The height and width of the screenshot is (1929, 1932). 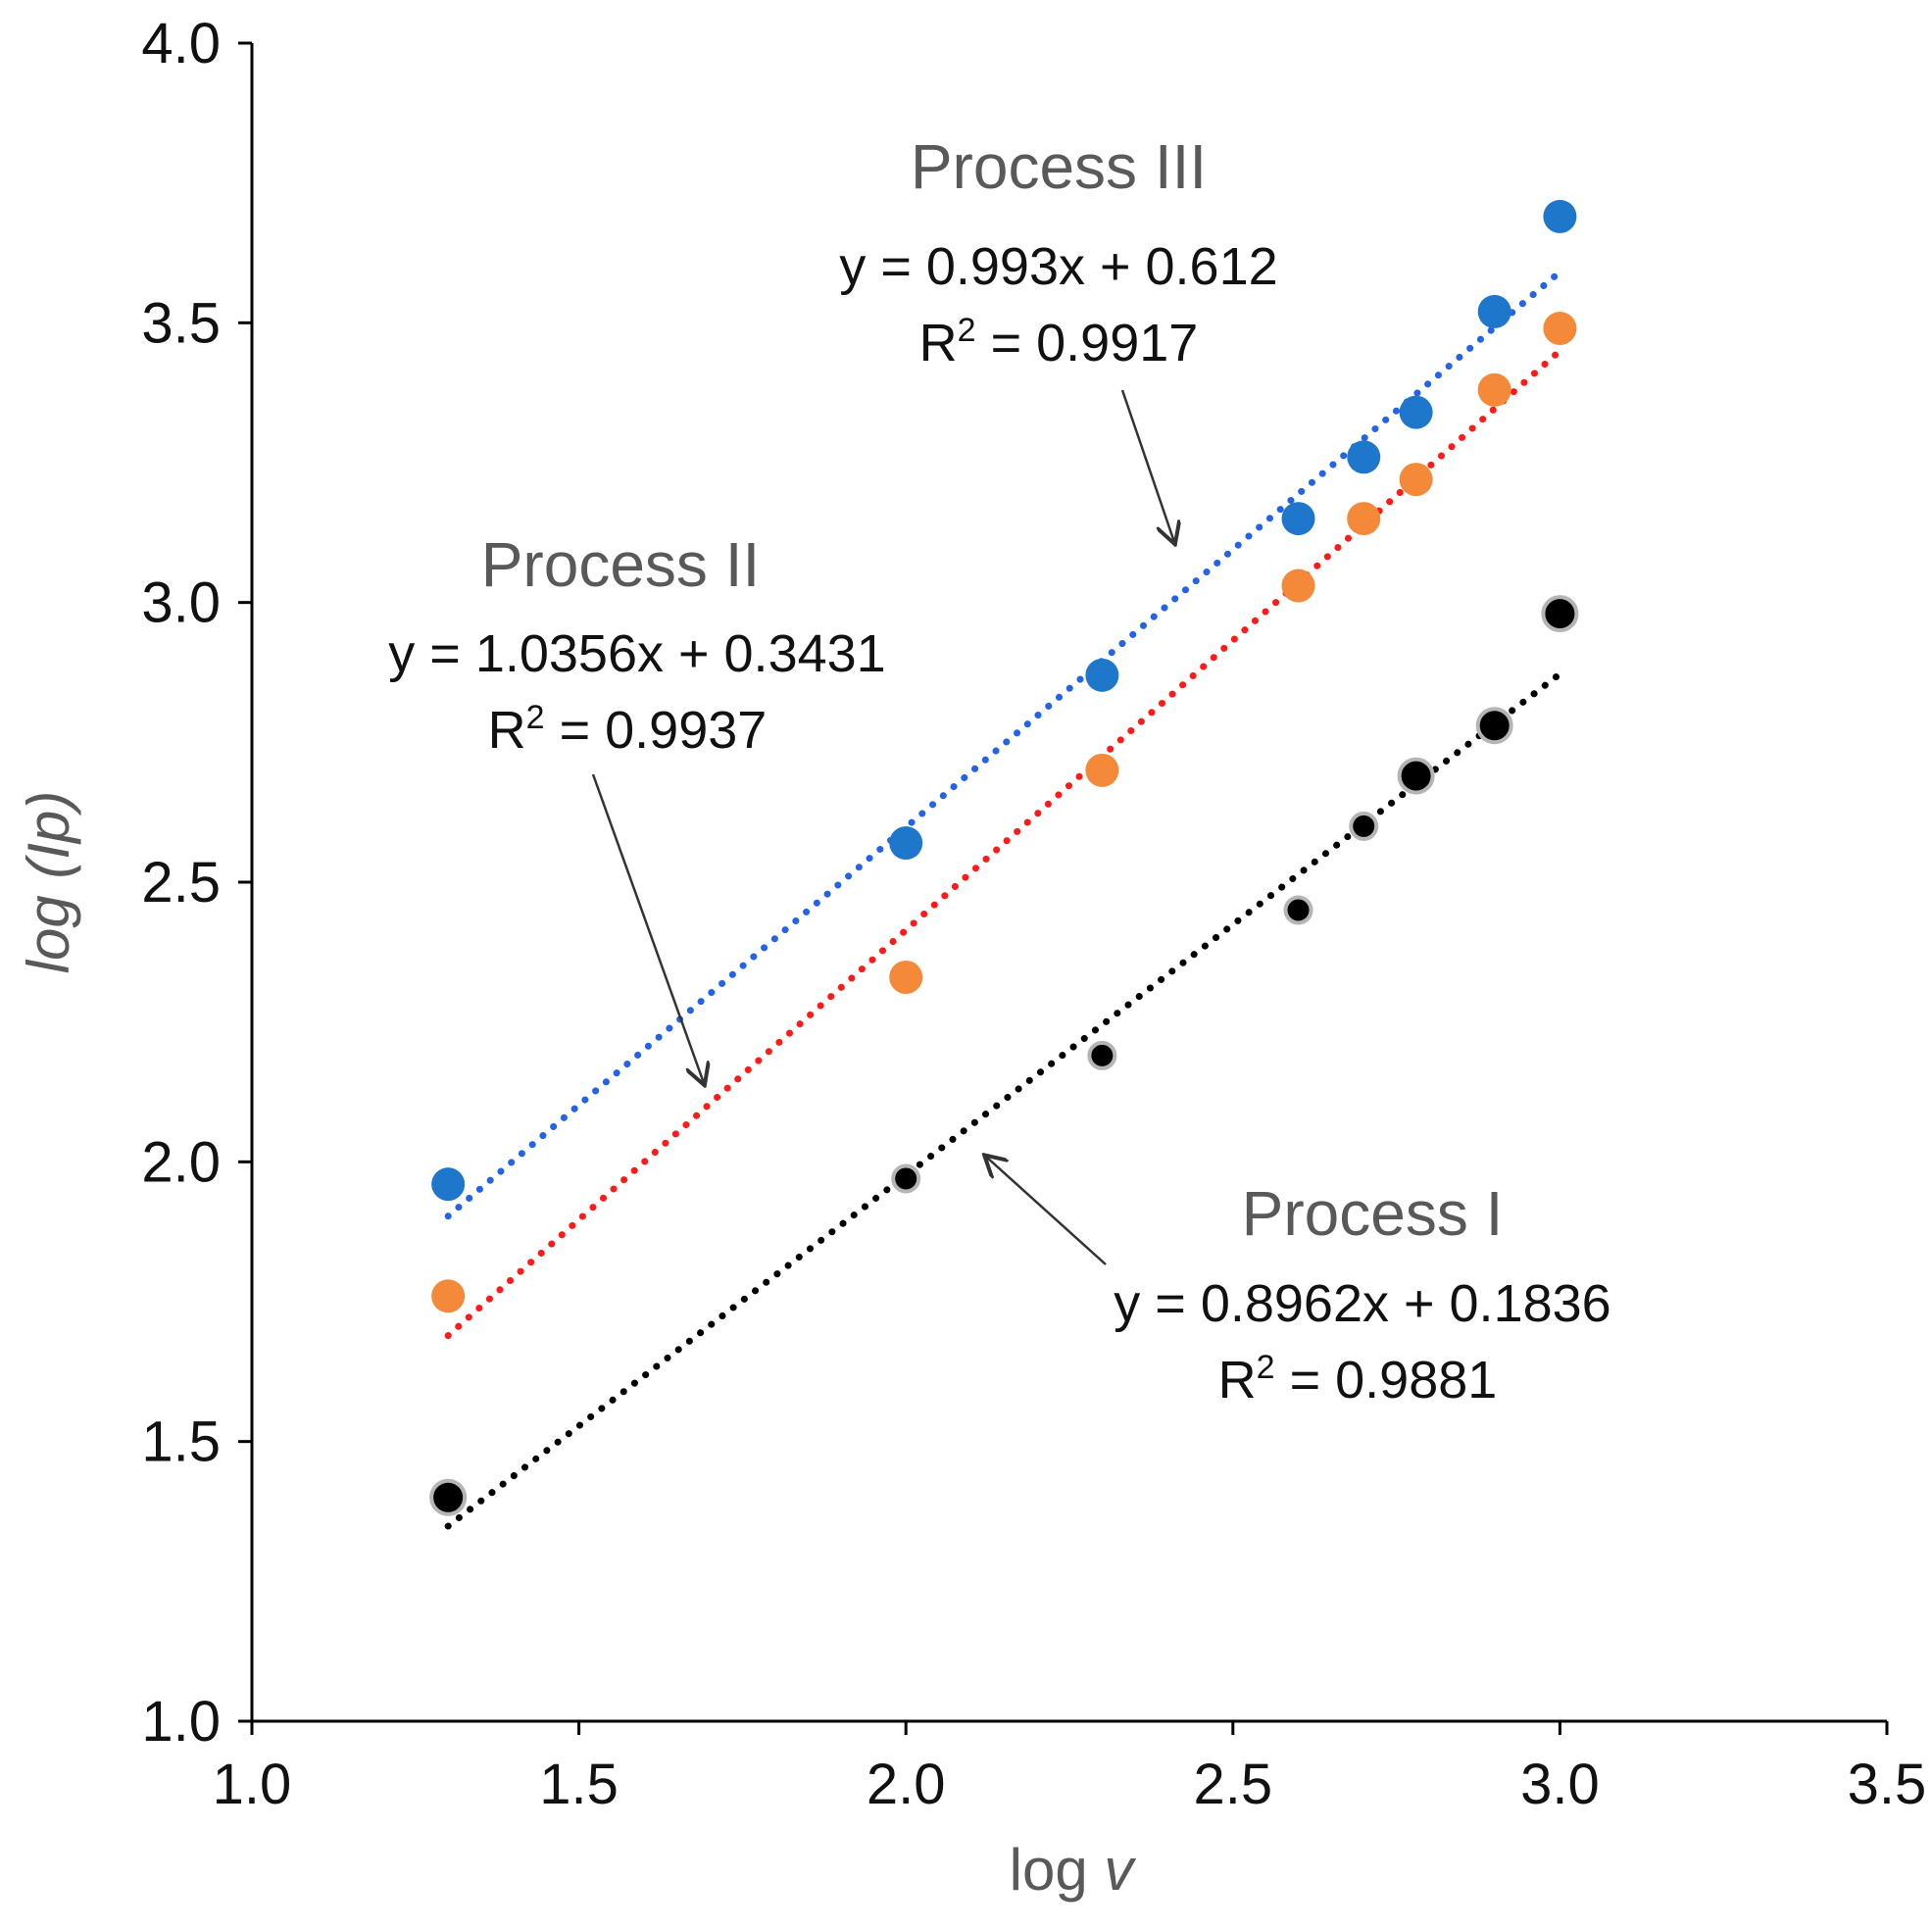 I want to click on y-tick-label: 2.5, so click(x=181, y=883).